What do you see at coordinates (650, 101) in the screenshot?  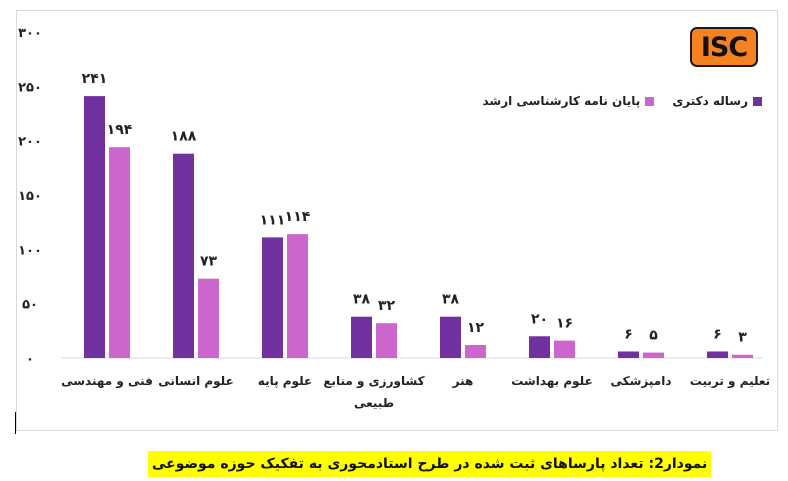 I see `legend-swatch-masters` at bounding box center [650, 101].